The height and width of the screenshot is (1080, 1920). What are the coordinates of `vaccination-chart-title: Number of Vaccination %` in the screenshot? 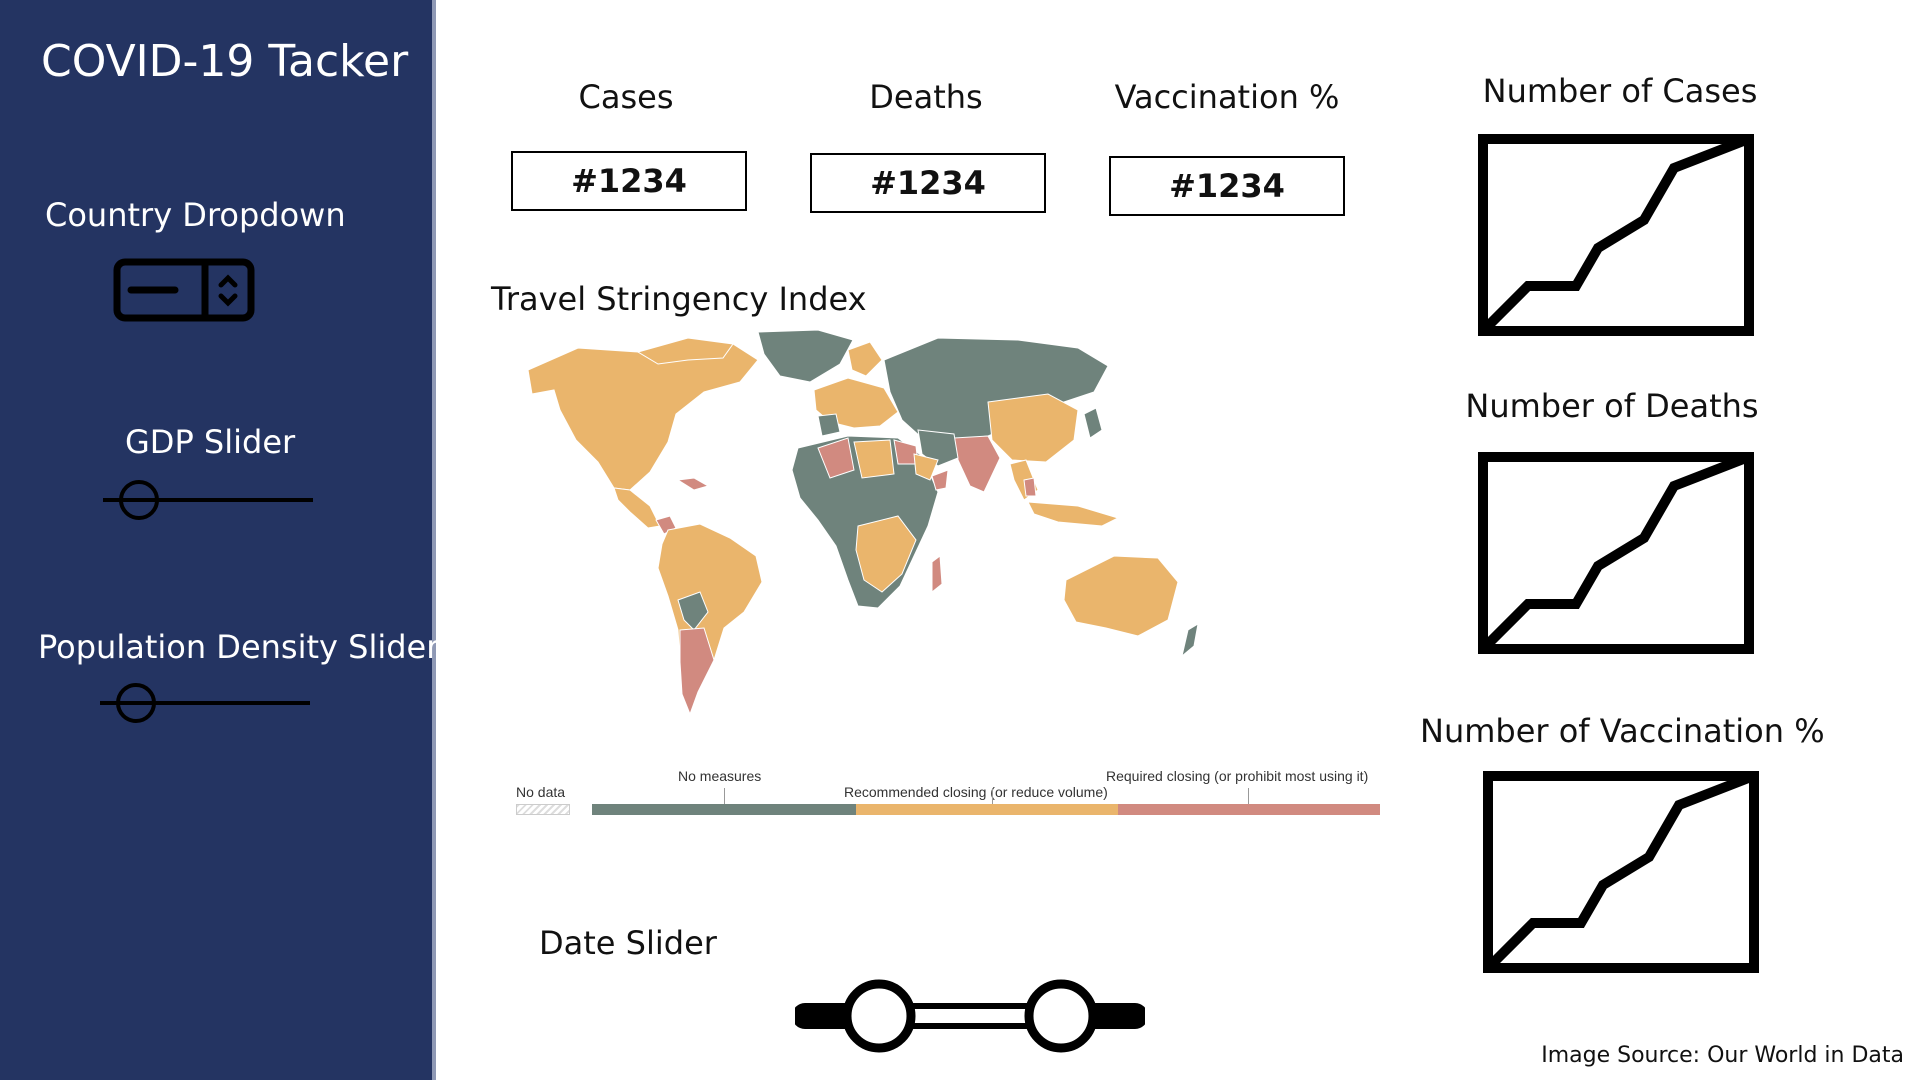 It's located at (1622, 731).